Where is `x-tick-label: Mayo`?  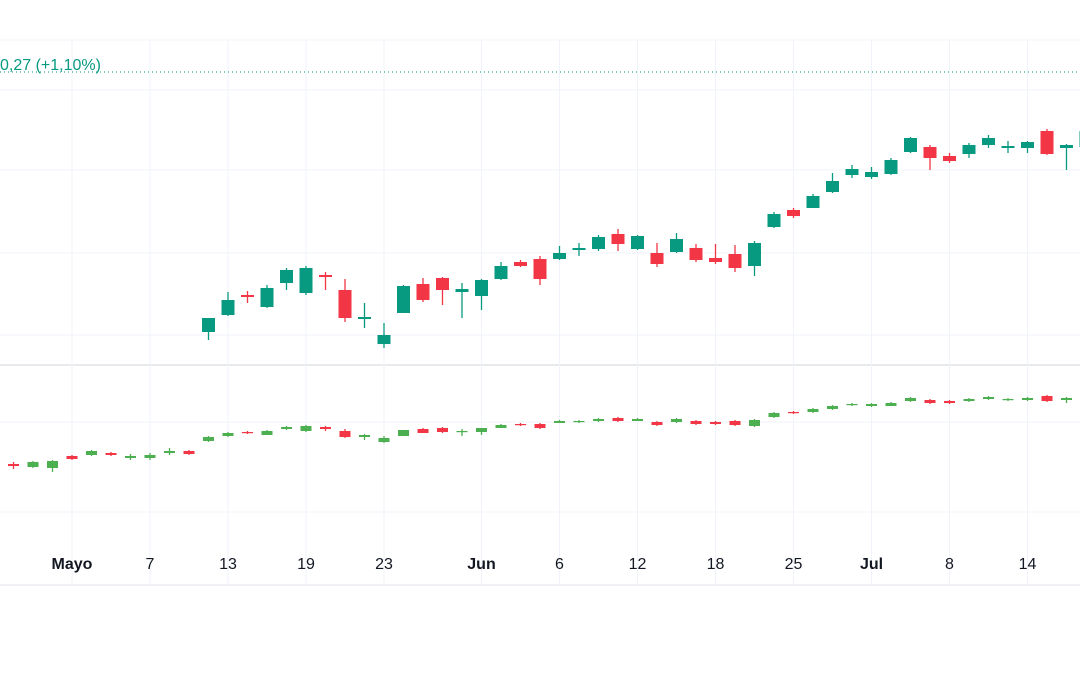
x-tick-label: Mayo is located at coordinates (72, 564).